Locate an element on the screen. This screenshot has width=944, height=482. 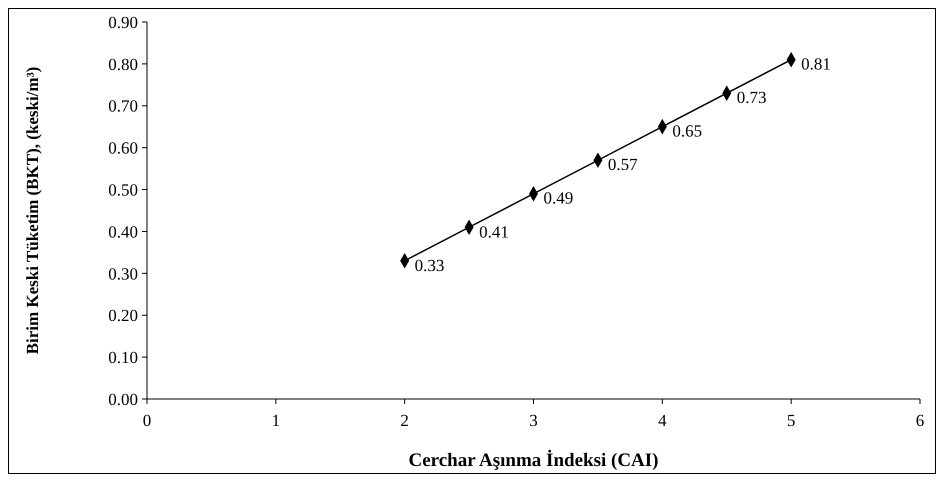
x-tick-label: 0 is located at coordinates (147, 420).